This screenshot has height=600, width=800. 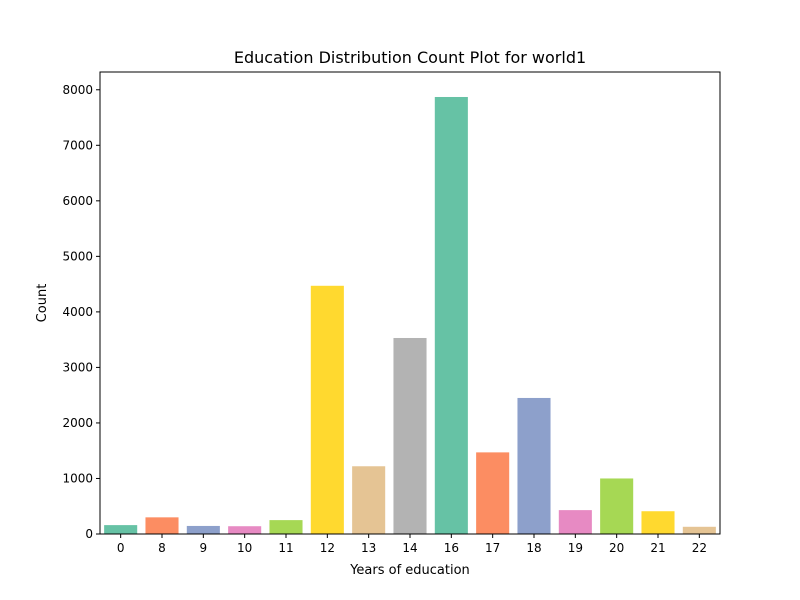 I want to click on y-tick-label: 0, so click(x=89, y=534).